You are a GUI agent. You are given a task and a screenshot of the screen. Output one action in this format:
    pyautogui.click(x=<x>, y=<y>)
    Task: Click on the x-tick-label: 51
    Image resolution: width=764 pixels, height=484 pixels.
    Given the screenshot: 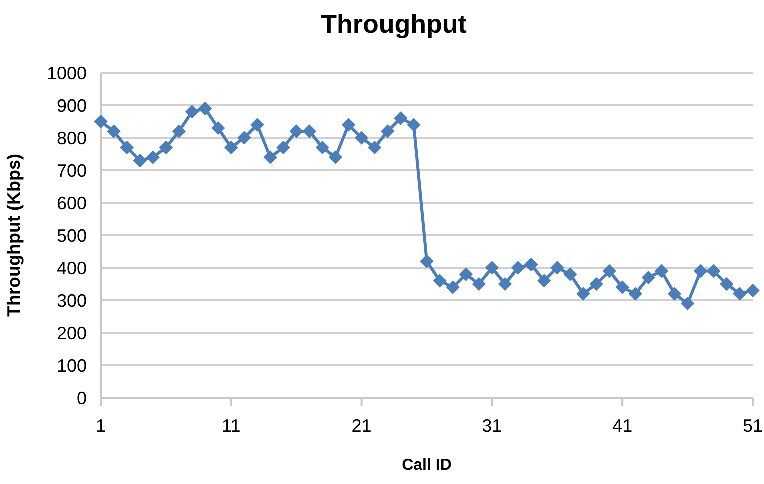 What is the action you would take?
    pyautogui.click(x=753, y=426)
    